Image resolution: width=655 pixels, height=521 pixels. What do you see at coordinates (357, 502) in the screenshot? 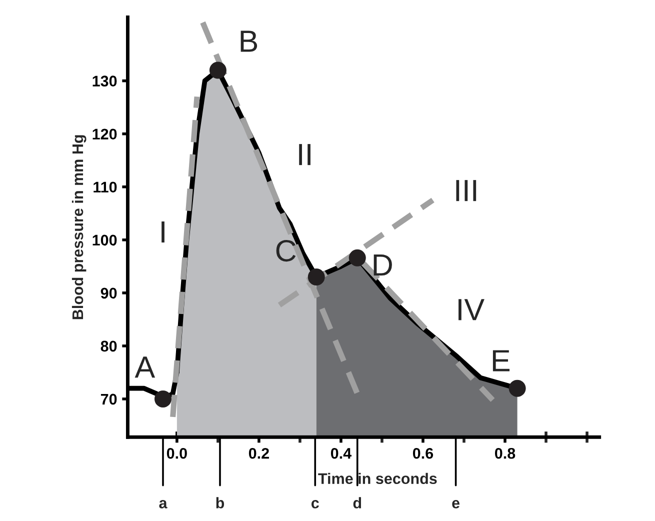
I see `annotation: d` at bounding box center [357, 502].